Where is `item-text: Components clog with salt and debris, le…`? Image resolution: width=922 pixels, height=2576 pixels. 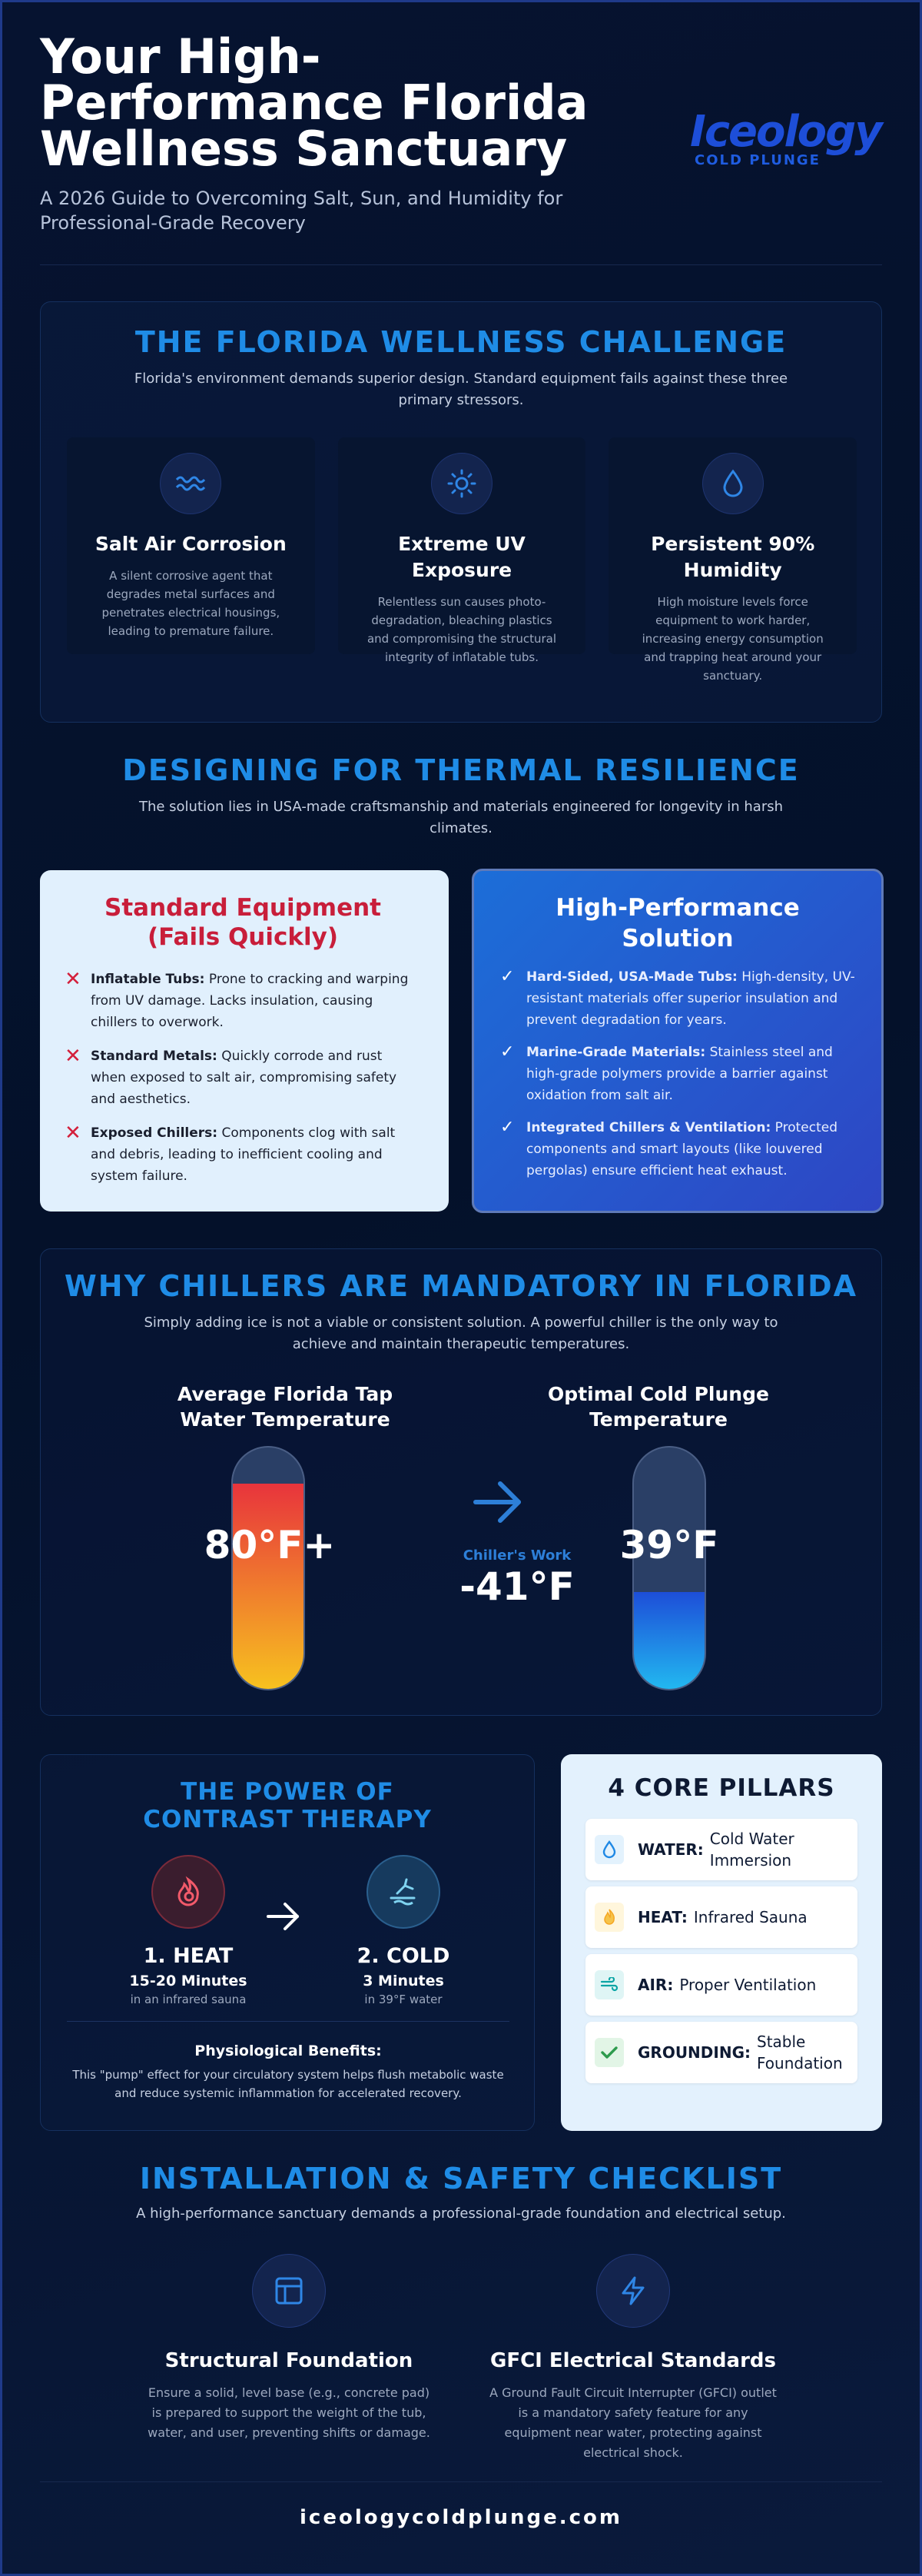
item-text: Components clog with salt and debris, le… is located at coordinates (243, 1154).